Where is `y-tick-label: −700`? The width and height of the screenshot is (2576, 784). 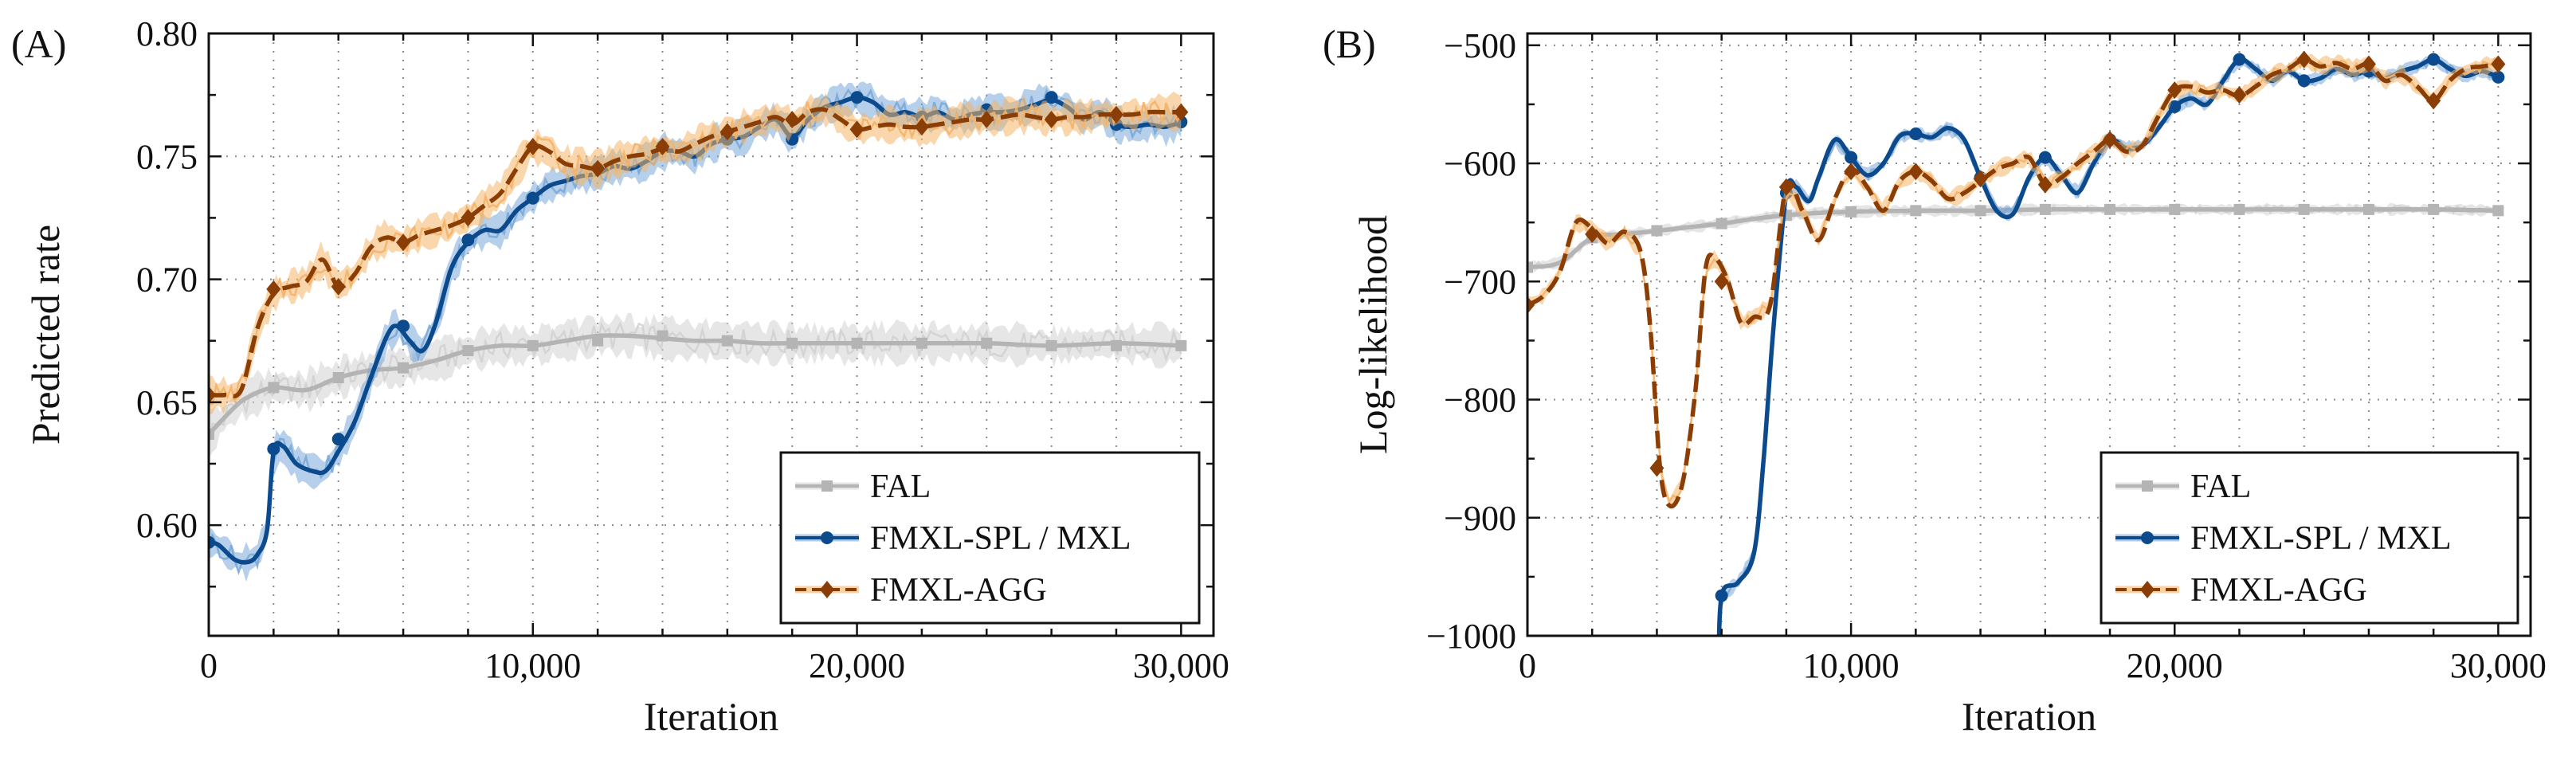 y-tick-label: −700 is located at coordinates (1480, 281).